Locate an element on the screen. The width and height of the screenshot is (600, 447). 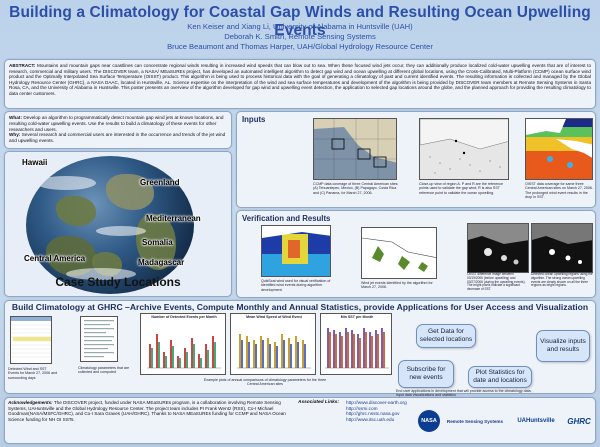
ghrc-logo-text: GHRC is located at coordinates (579, 421).